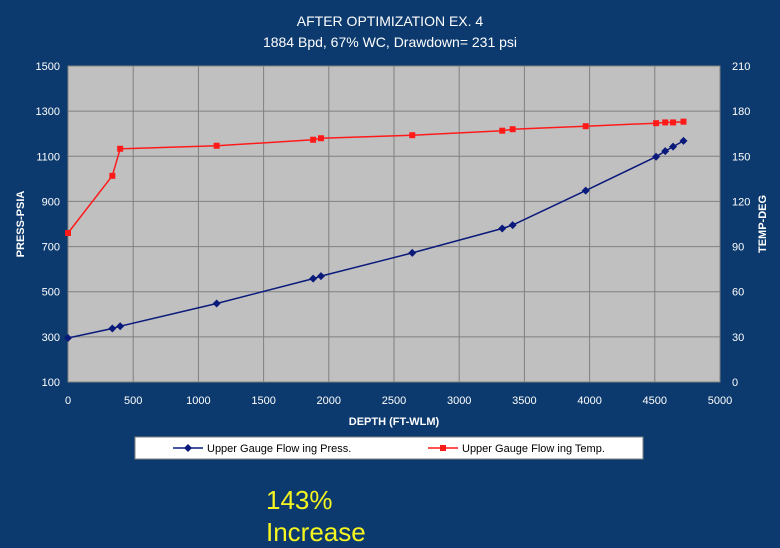  Describe the element at coordinates (735, 383) in the screenshot. I see `y2-tick-label: 0` at that location.